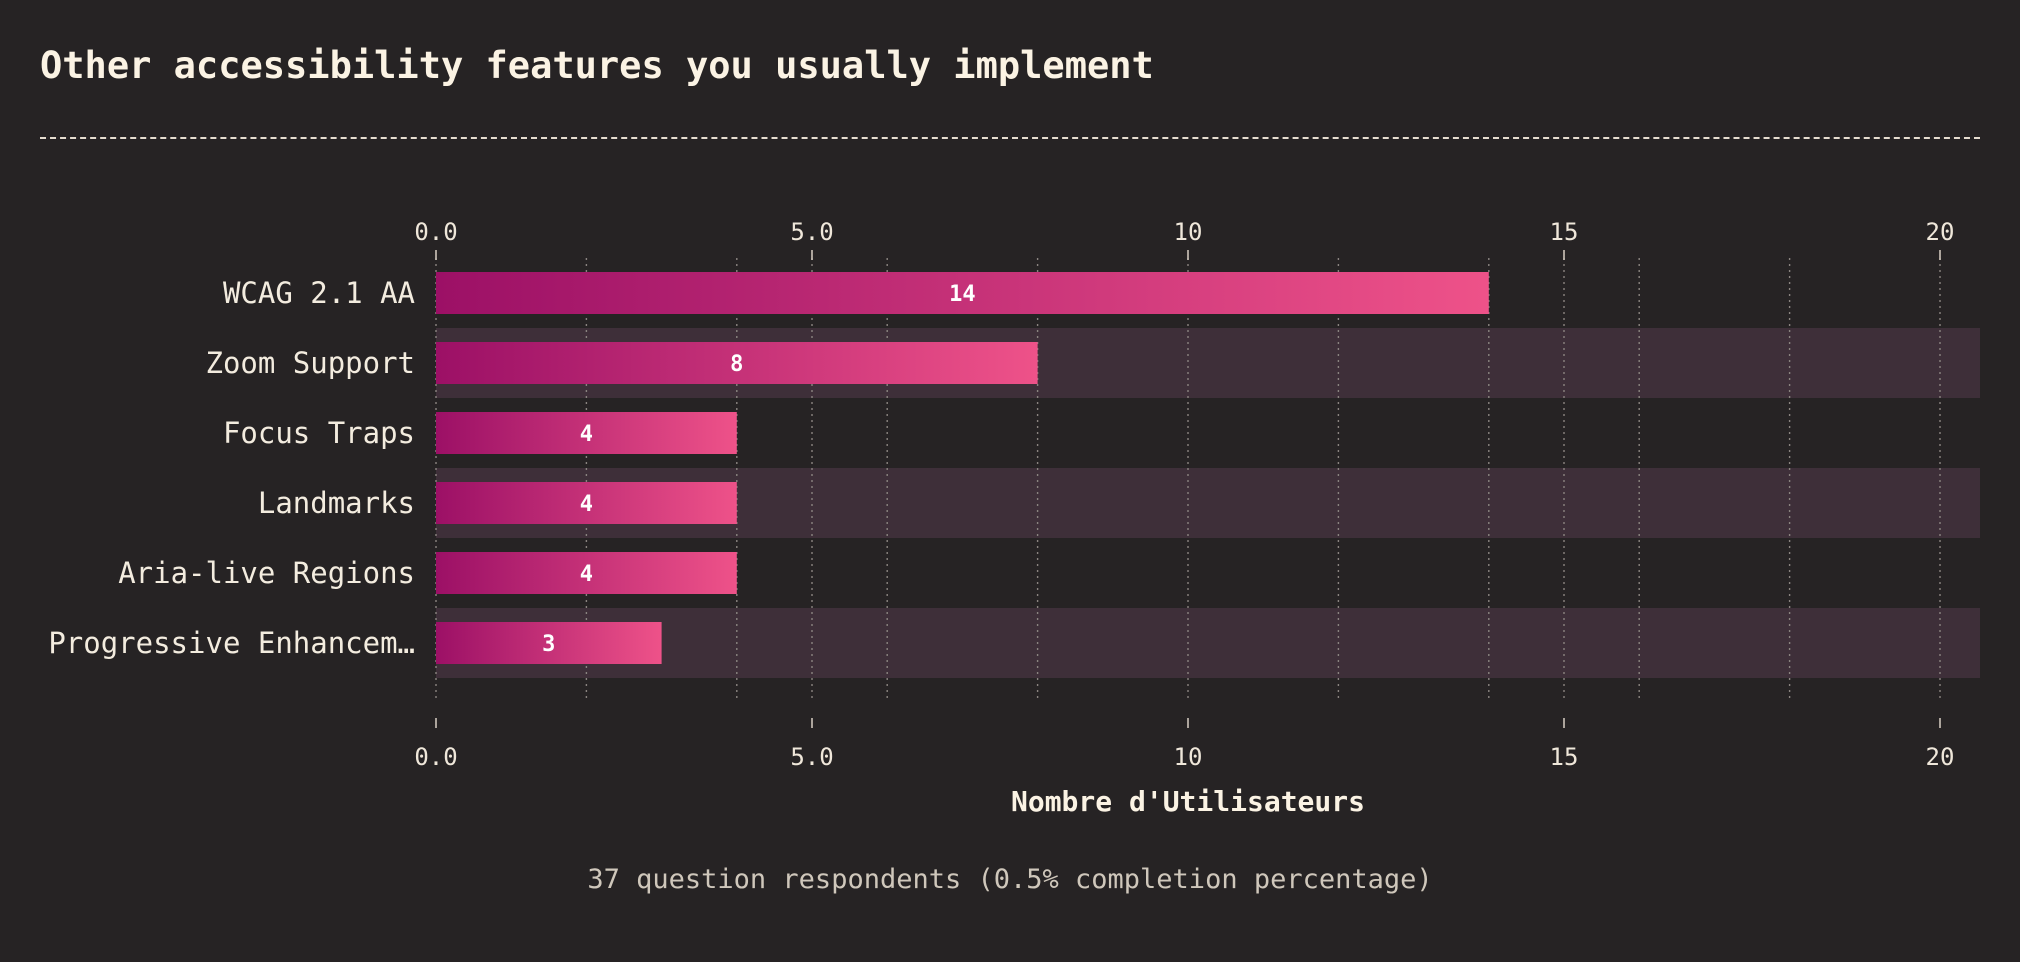  What do you see at coordinates (336, 503) in the screenshot?
I see `category-label: Landmarks` at bounding box center [336, 503].